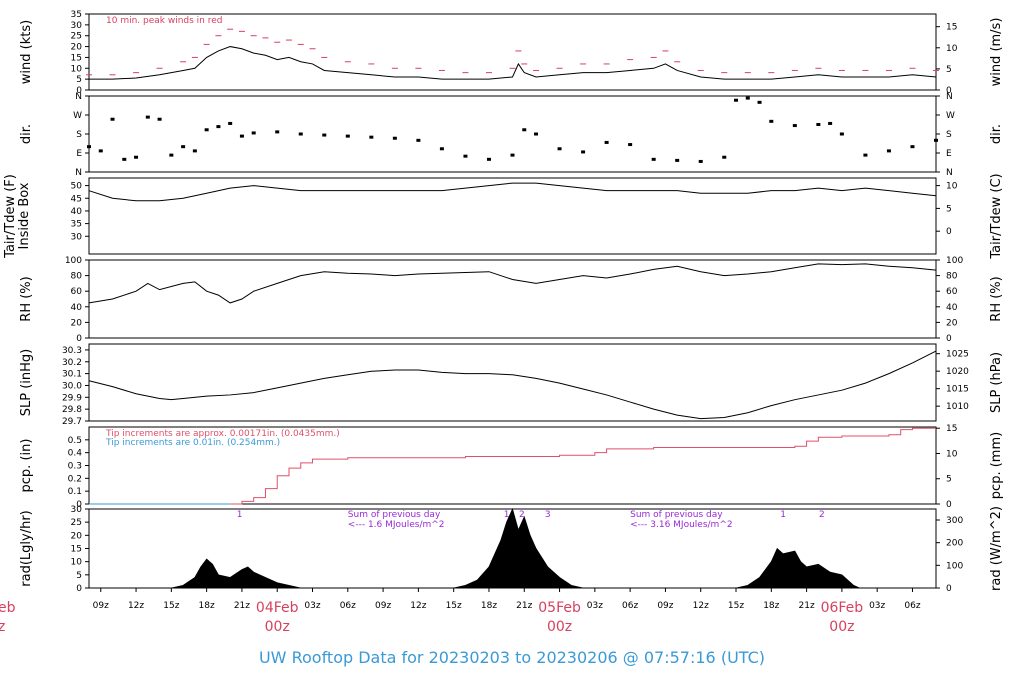 The image size is (1024, 700). Describe the element at coordinates (26, 52) in the screenshot. I see `y-axis-label-left: wind (kts)` at that location.